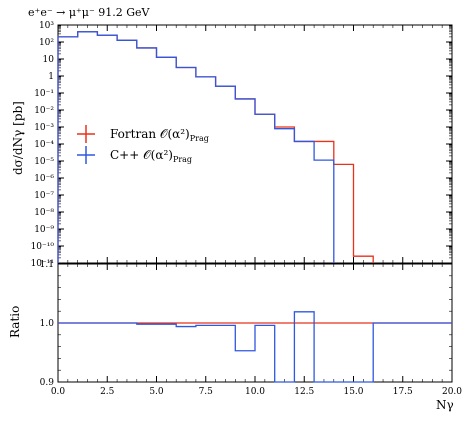  What do you see at coordinates (452, 392) in the screenshot?
I see `x-tick-label: 20.0` at bounding box center [452, 392].